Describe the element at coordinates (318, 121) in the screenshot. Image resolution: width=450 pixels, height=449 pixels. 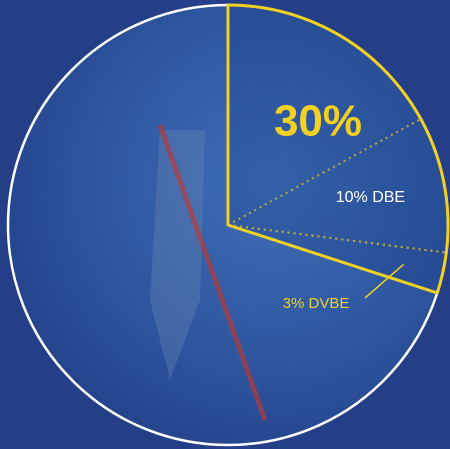
I see `slice-label: 30%` at that location.